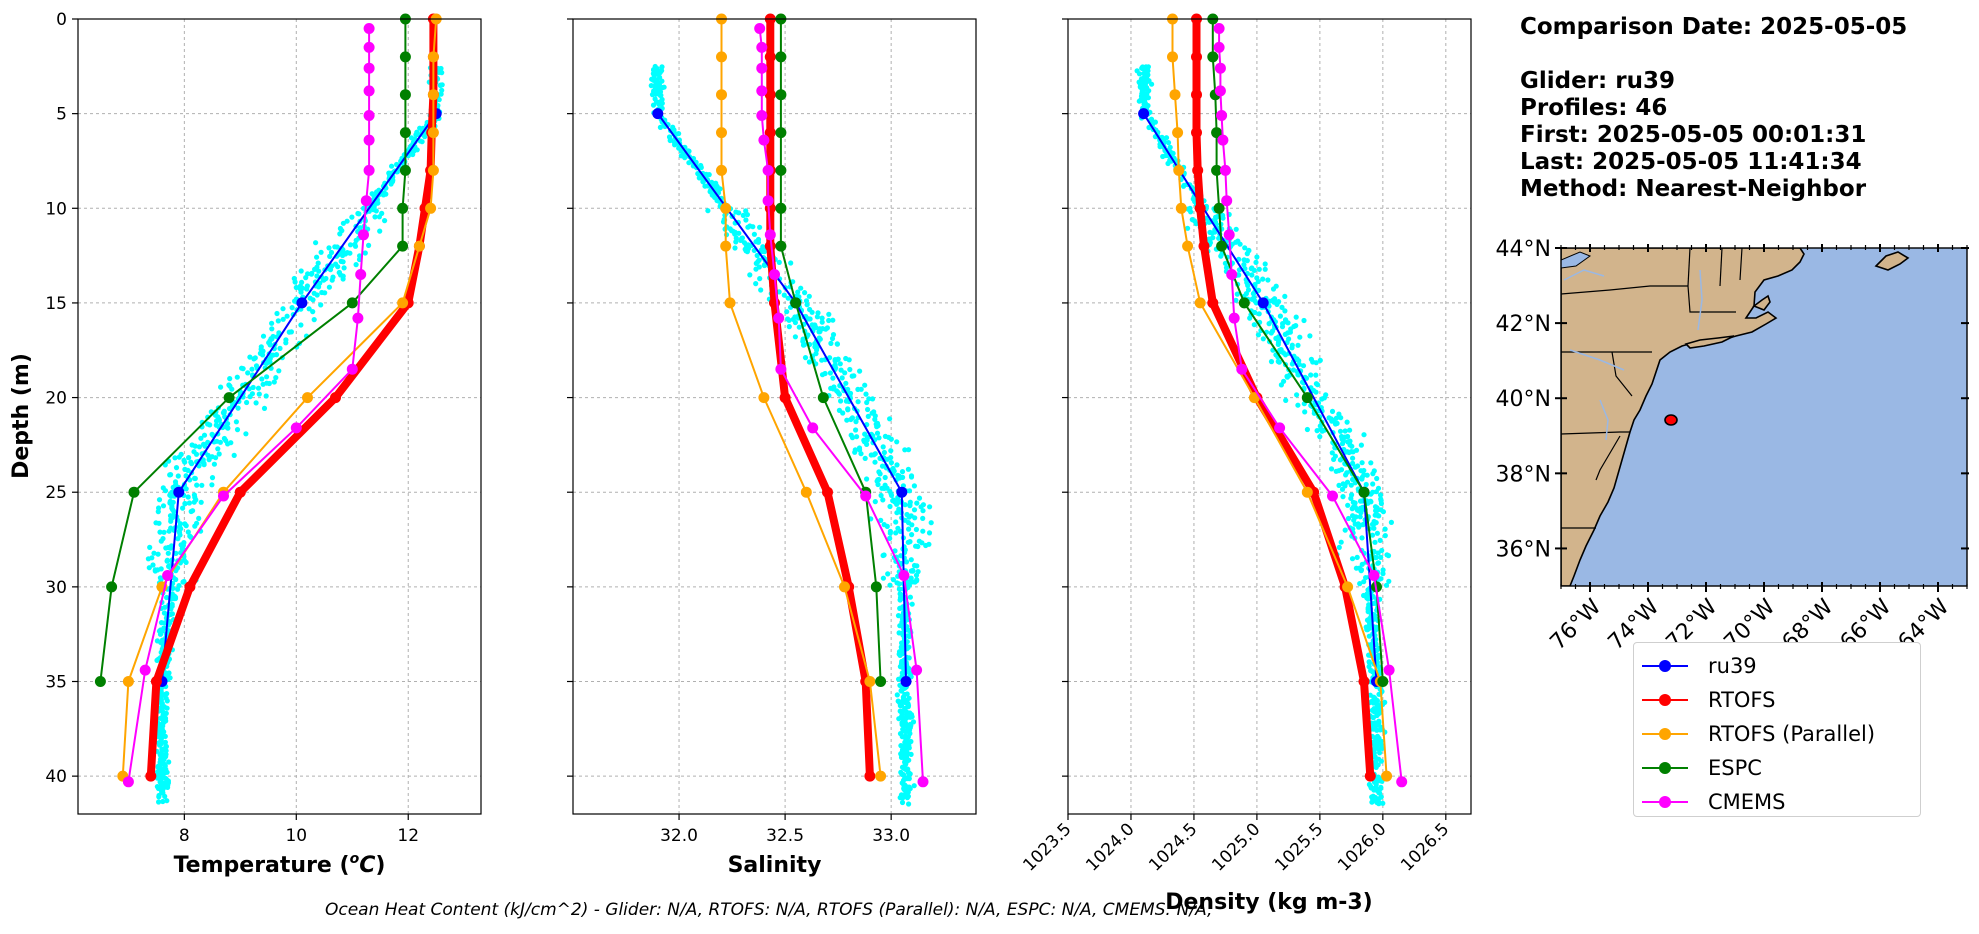 The width and height of the screenshot is (1979, 934). I want to click on map-lat-label: 42°N, so click(1523, 324).